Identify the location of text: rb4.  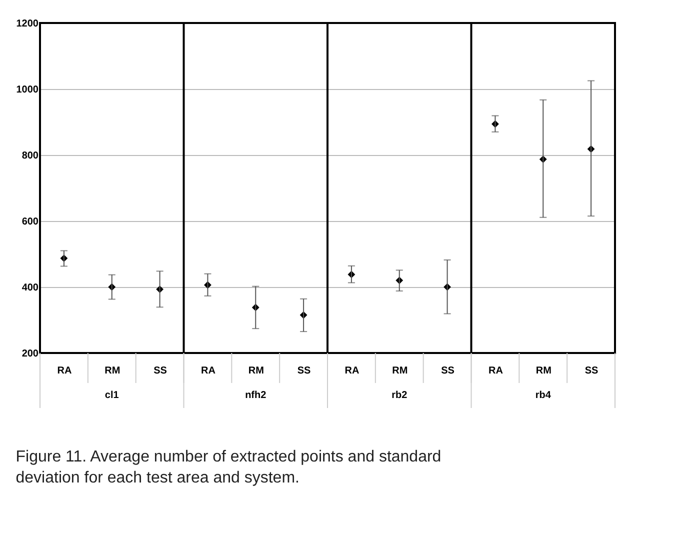
(543, 395).